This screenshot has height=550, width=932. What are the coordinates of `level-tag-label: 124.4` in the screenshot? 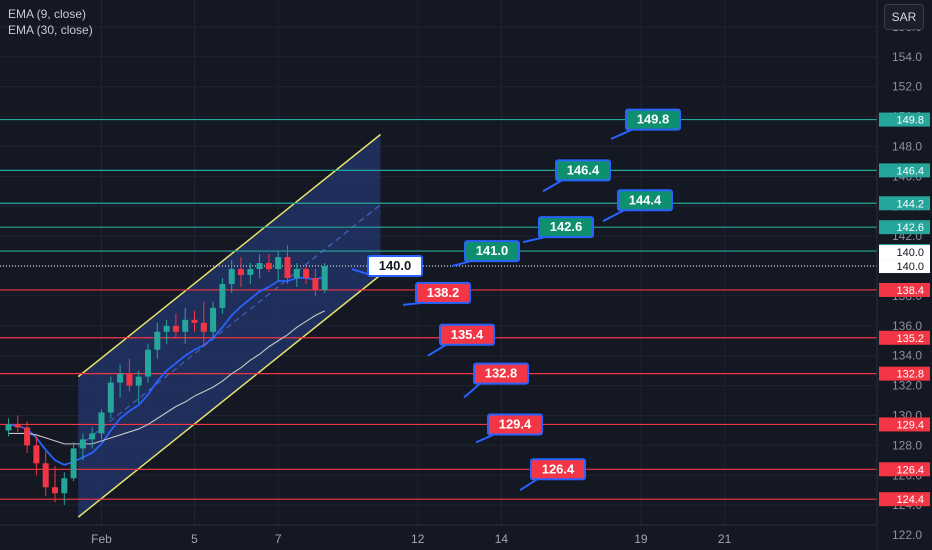 It's located at (910, 500).